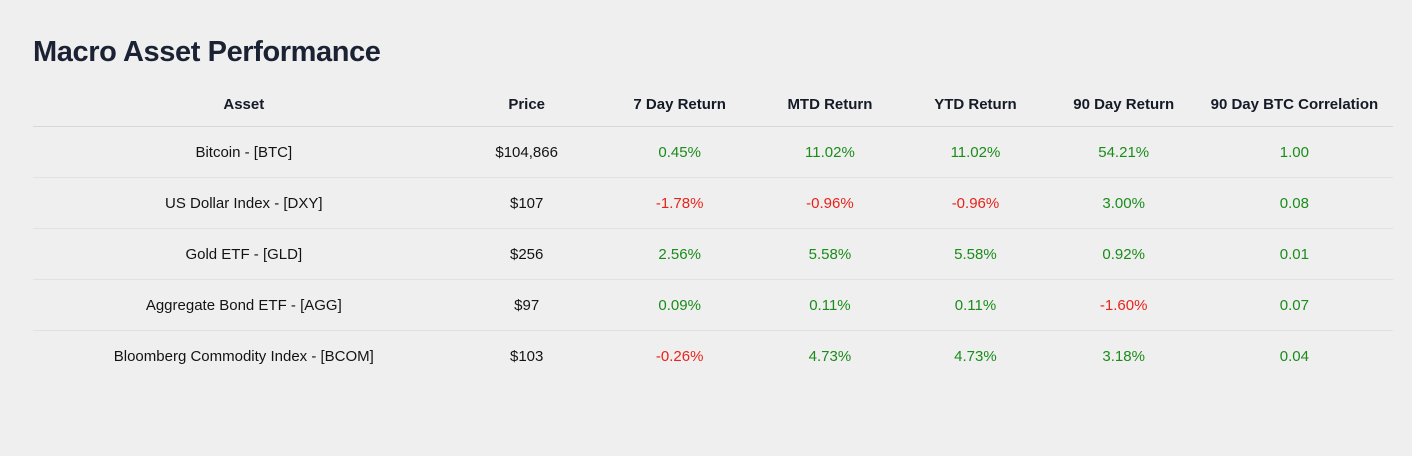 This screenshot has width=1412, height=456. I want to click on btc-correlation-cell: 1.00, so click(1294, 152).